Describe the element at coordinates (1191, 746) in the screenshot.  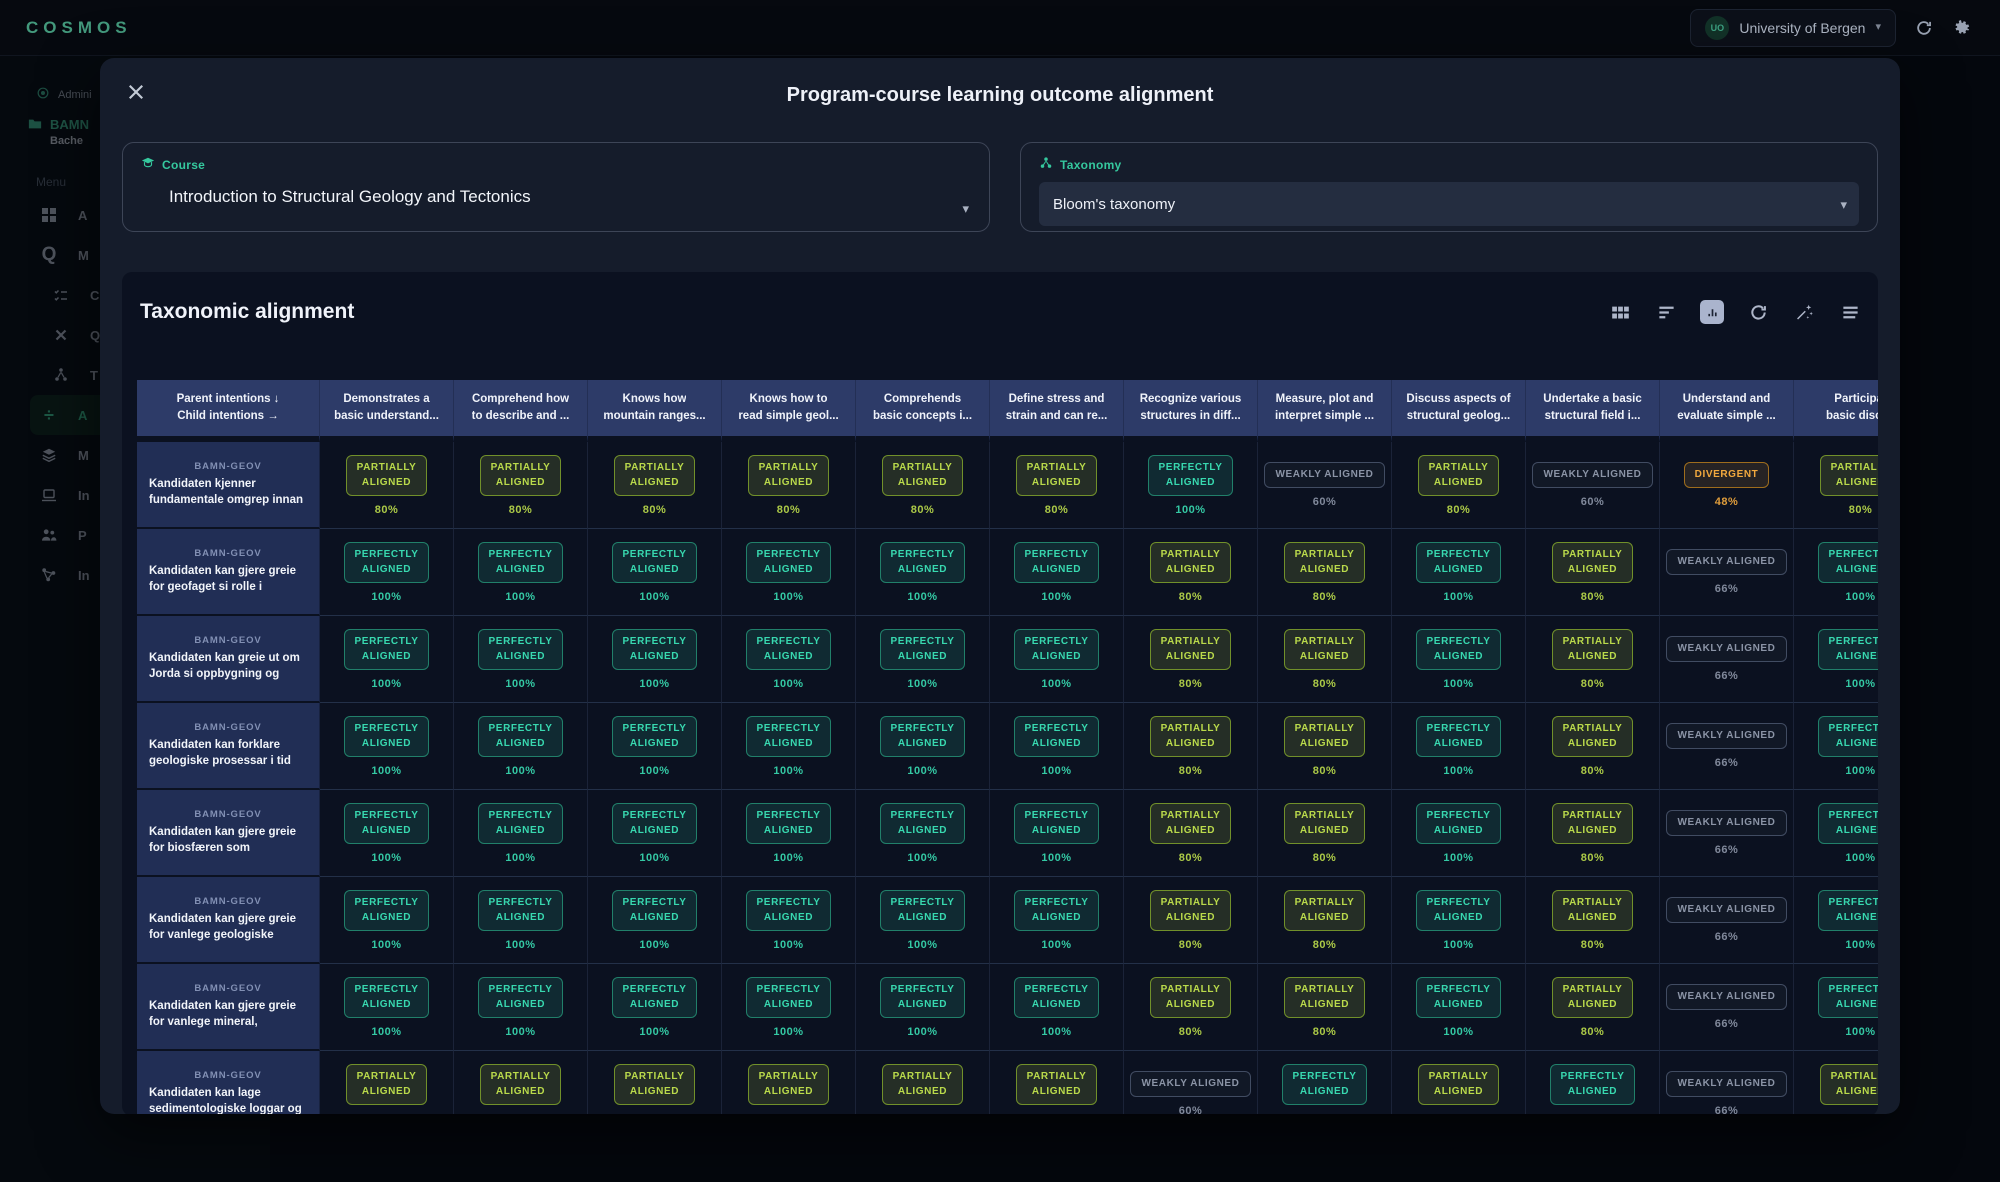
I see `alignment-cell-r4-c7: PARTIALLY ALIGNED 80%` at that location.